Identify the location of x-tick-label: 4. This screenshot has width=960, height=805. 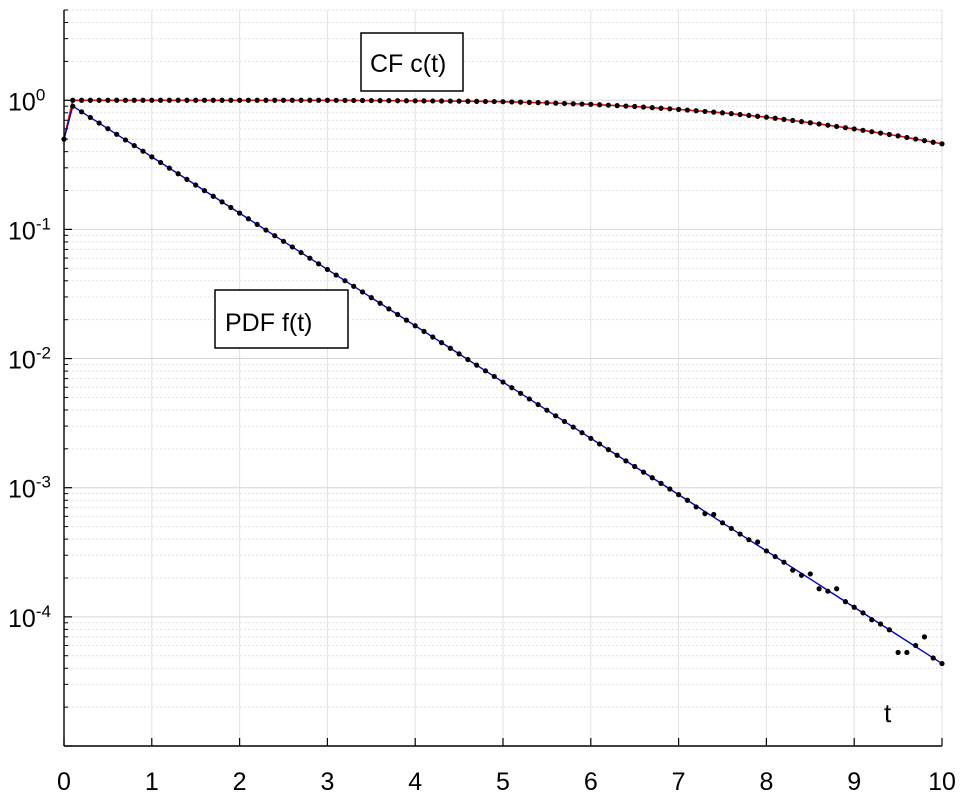
(415, 782).